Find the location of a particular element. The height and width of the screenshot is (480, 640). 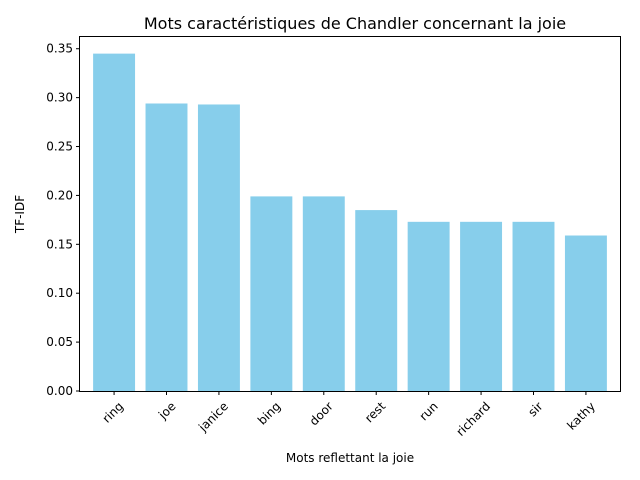

x-tick-label: richard is located at coordinates (473, 419).